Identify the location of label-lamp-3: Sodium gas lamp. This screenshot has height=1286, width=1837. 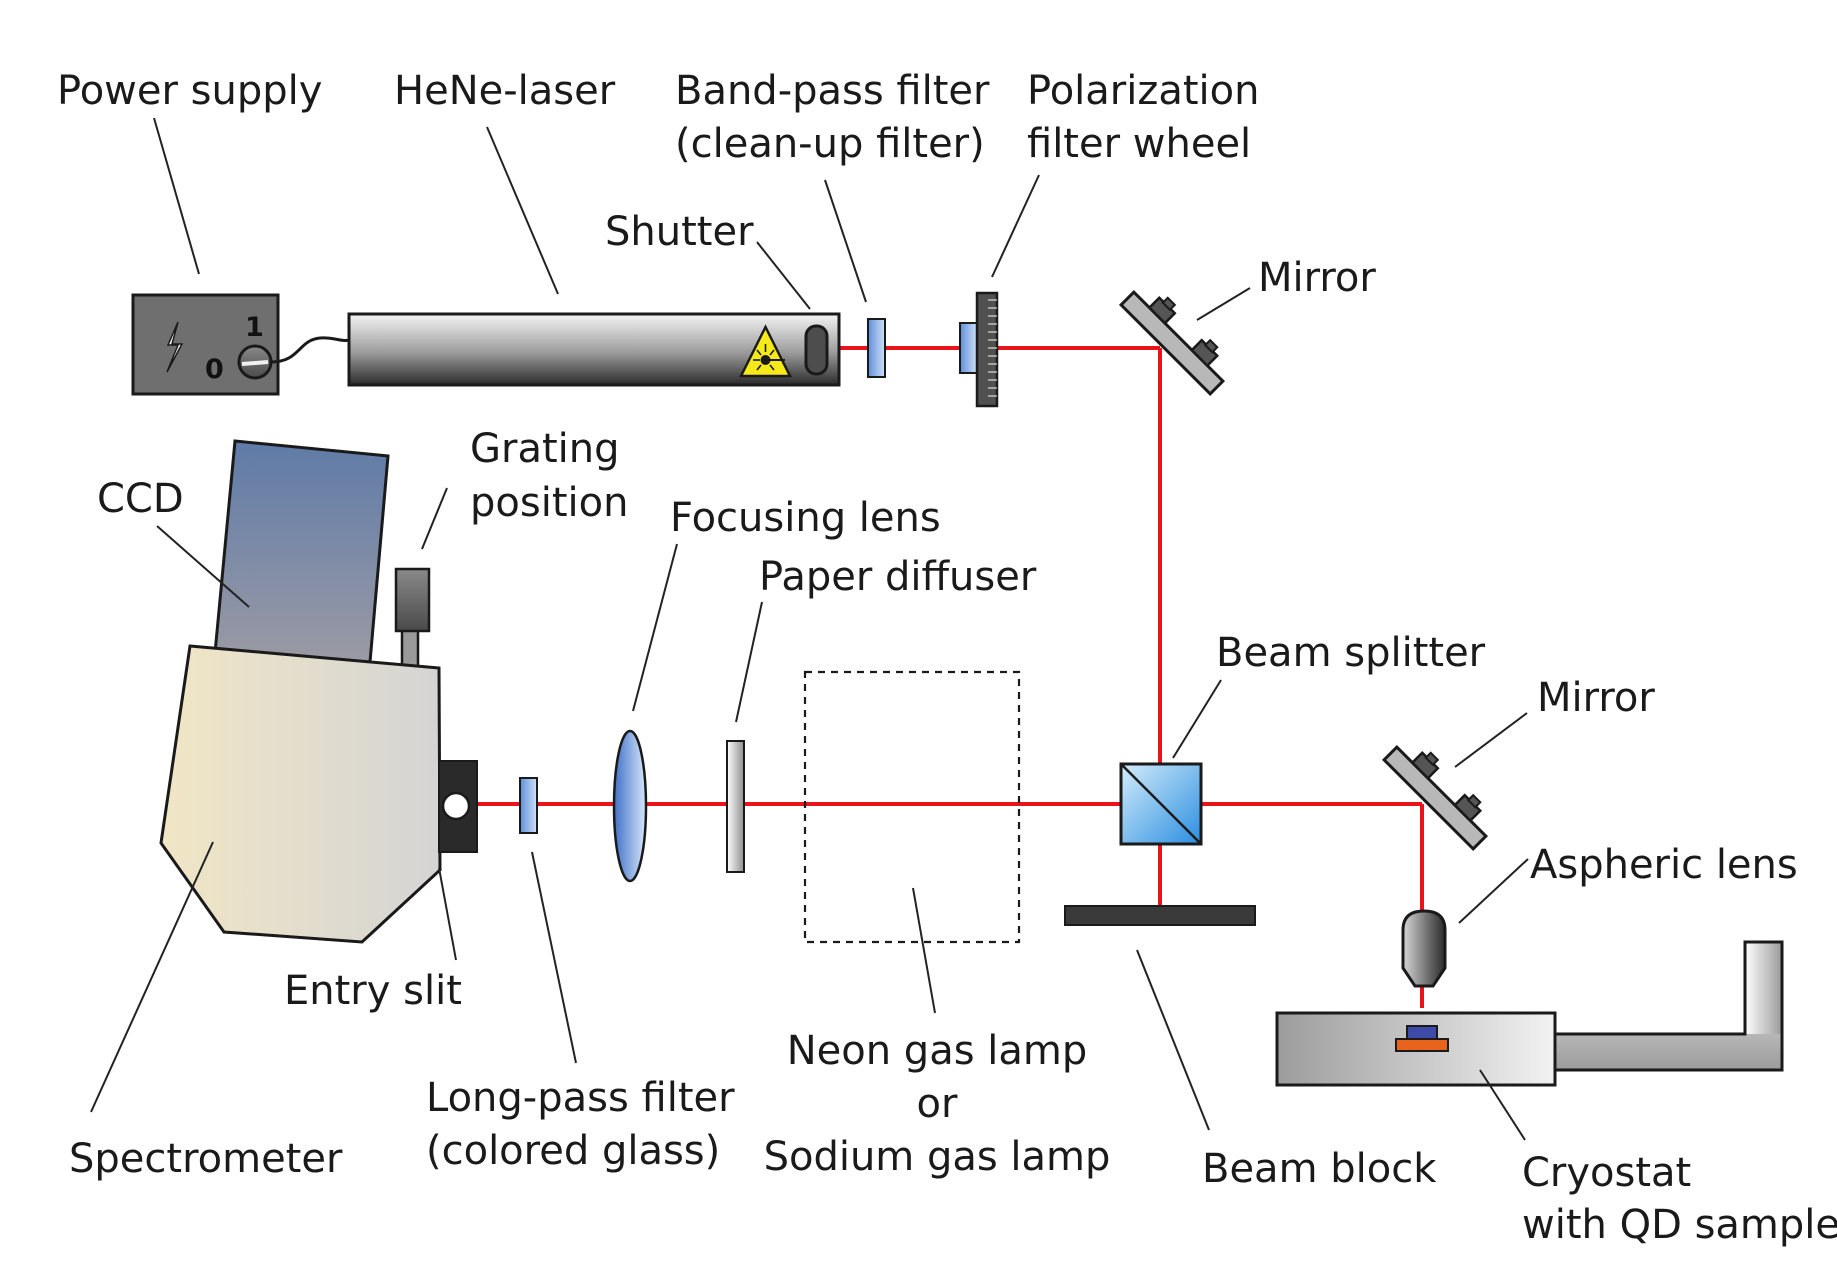
(937, 1157).